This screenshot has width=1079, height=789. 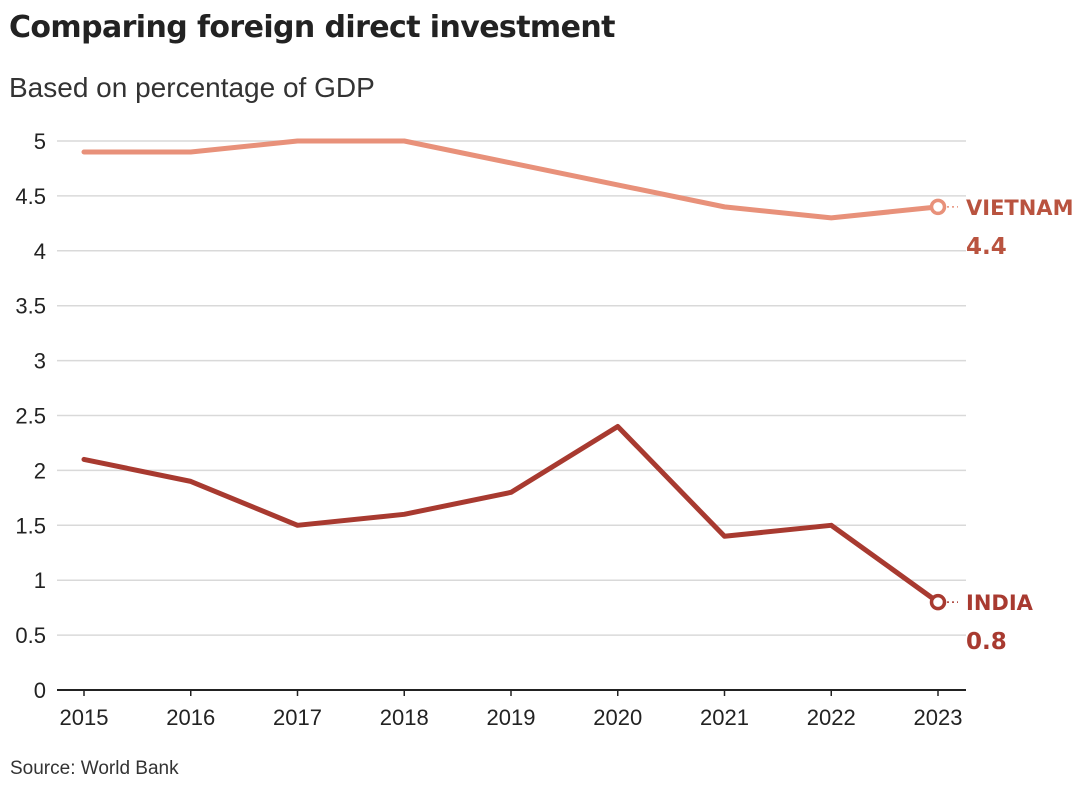 What do you see at coordinates (1000, 603) in the screenshot?
I see `series-name-india: INDIA` at bounding box center [1000, 603].